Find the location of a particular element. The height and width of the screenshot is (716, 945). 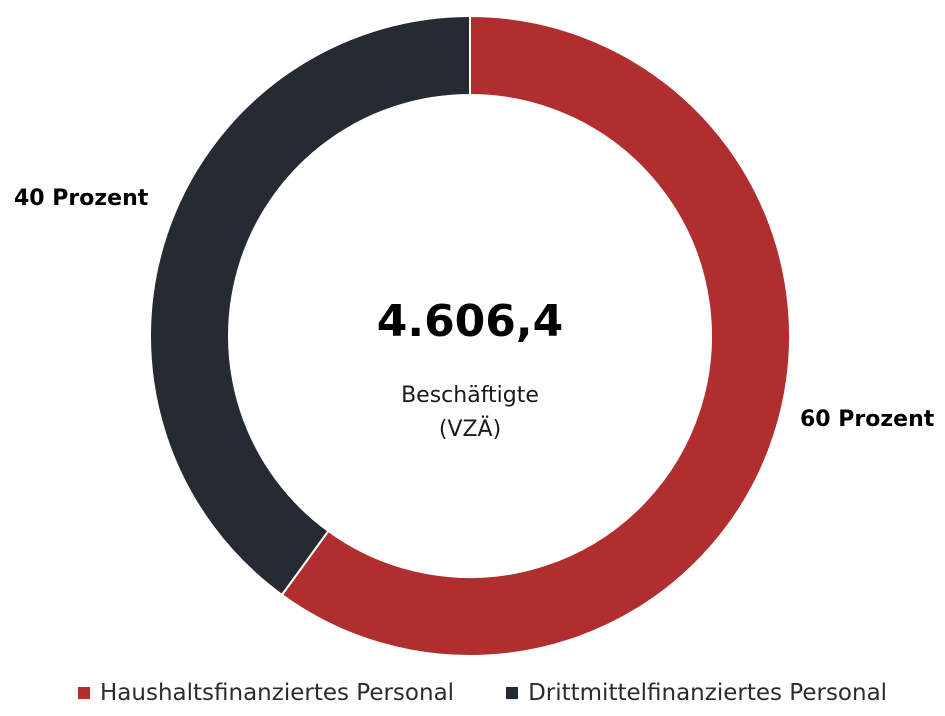

legend-item-haushalt: Haushaltsfinanziertes Personal is located at coordinates (266, 693).